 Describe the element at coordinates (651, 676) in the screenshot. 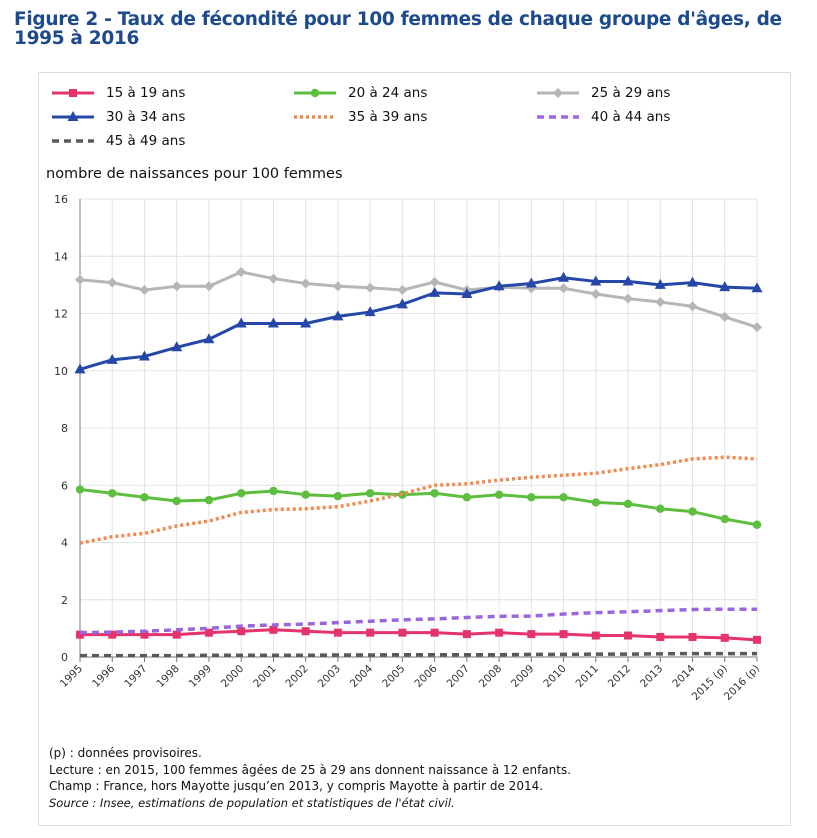

I see `x-tick-label: 2013` at that location.